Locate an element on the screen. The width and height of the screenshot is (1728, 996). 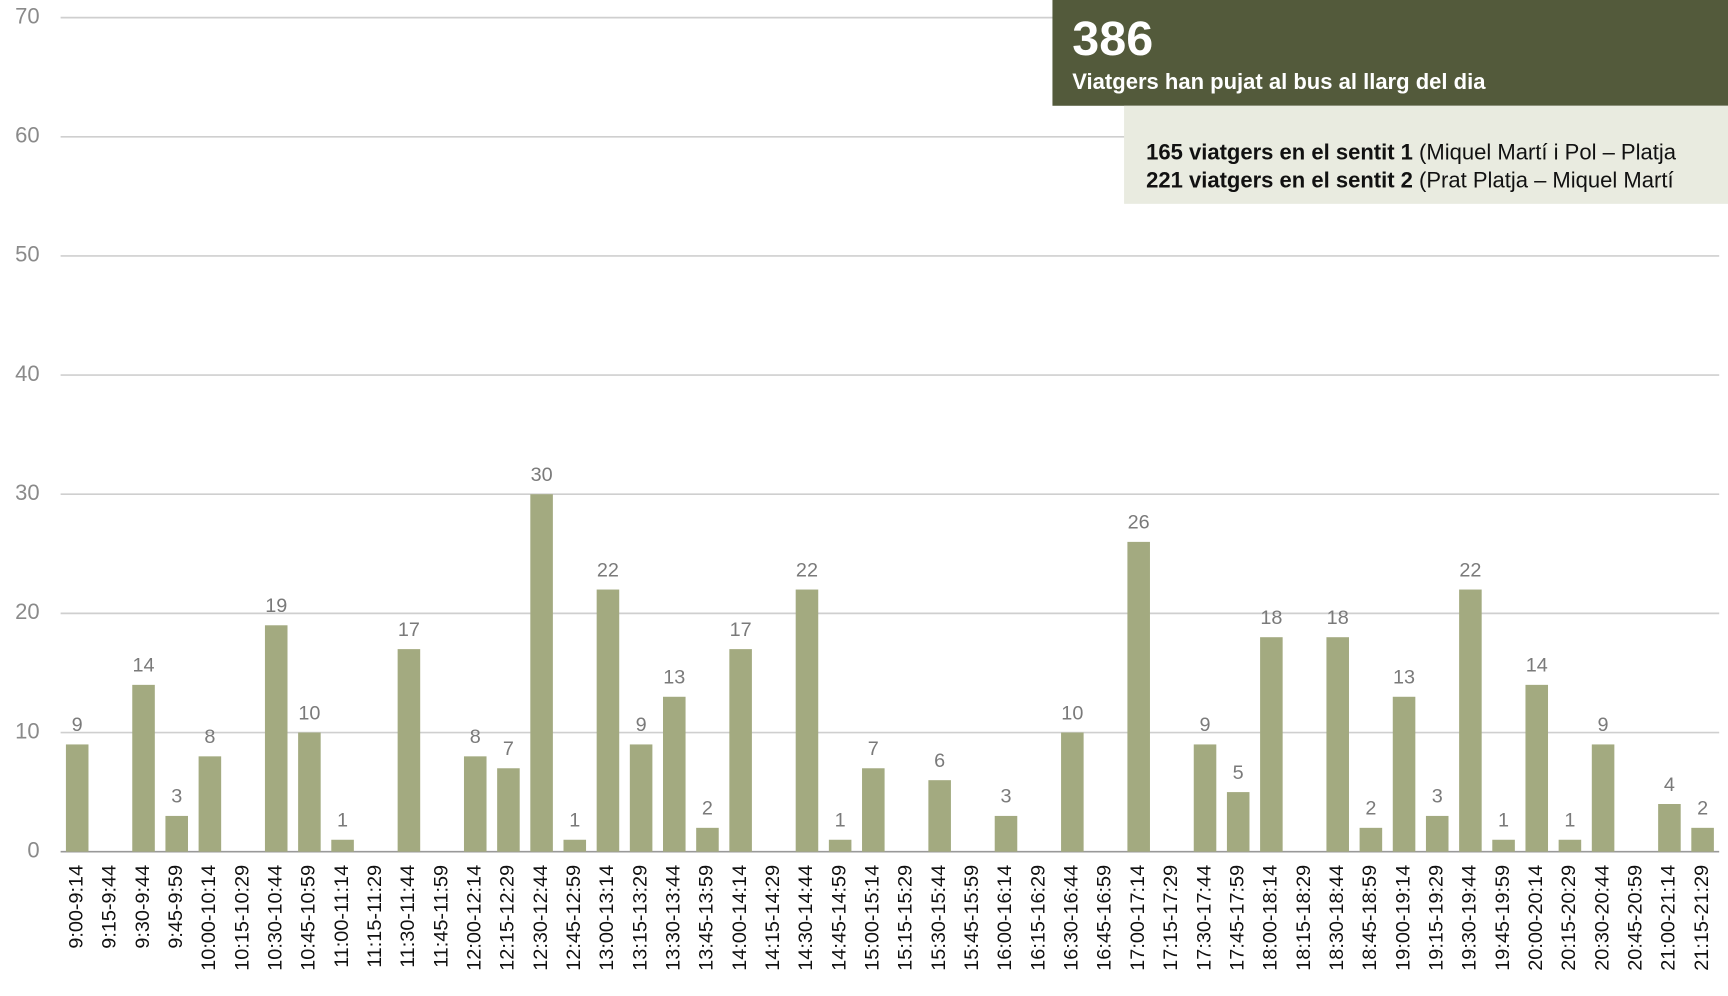
x-tick-label: 9:15-9:44 is located at coordinates (110, 907).